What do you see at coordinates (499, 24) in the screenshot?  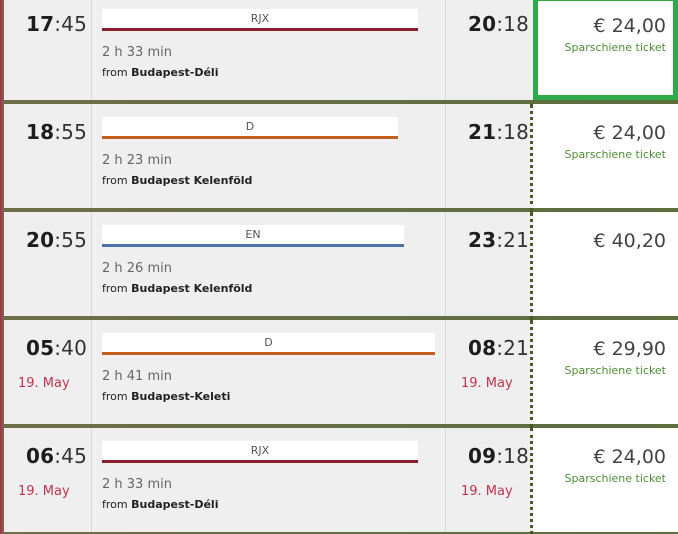 I see `arrival-time: 20:18` at bounding box center [499, 24].